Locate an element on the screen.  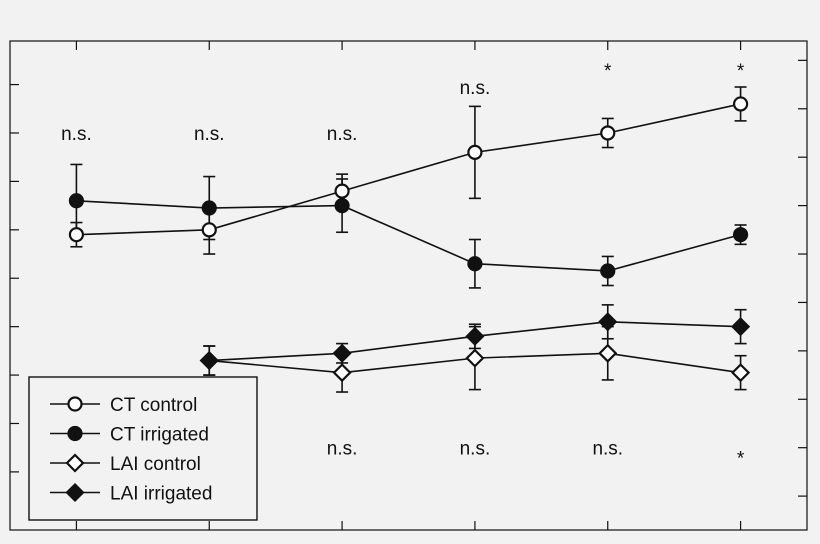
legend-label: LAI control is located at coordinates (155, 464).